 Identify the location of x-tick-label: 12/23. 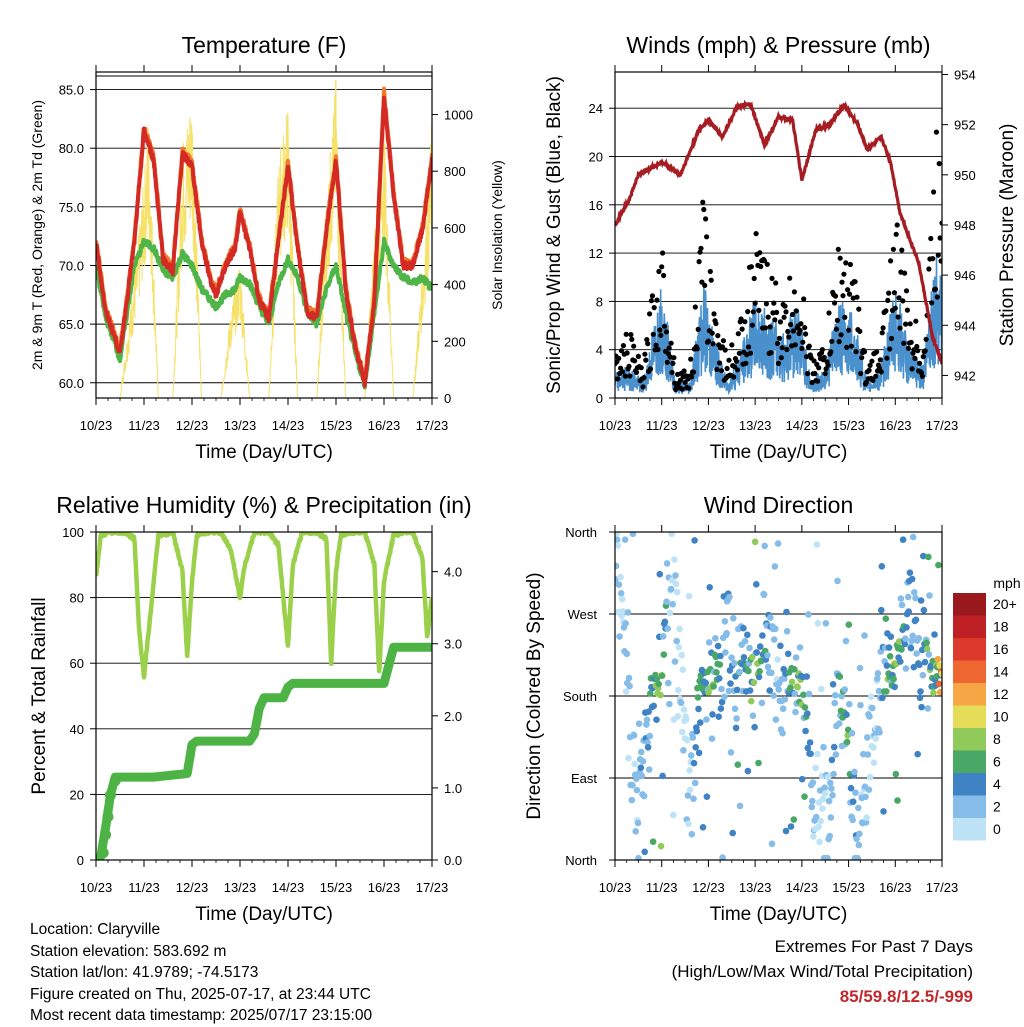
(192, 887).